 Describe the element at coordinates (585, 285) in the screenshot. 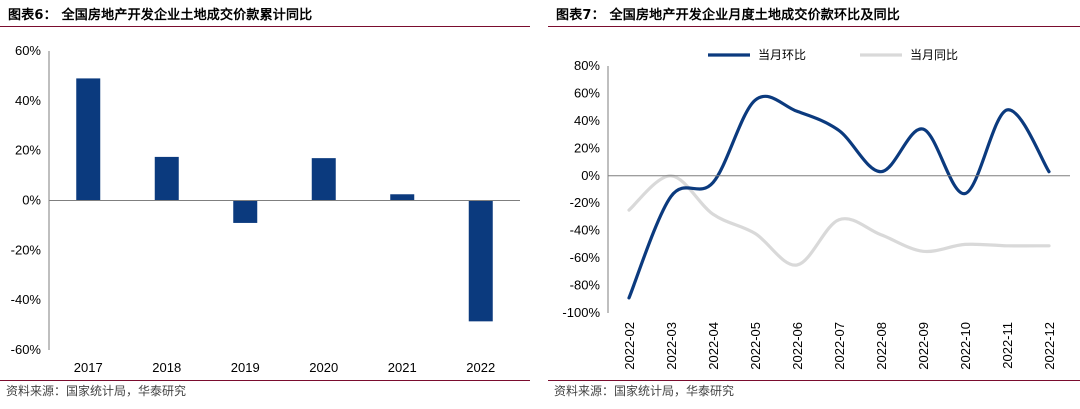

I see `y-tick-label: -80%` at that location.